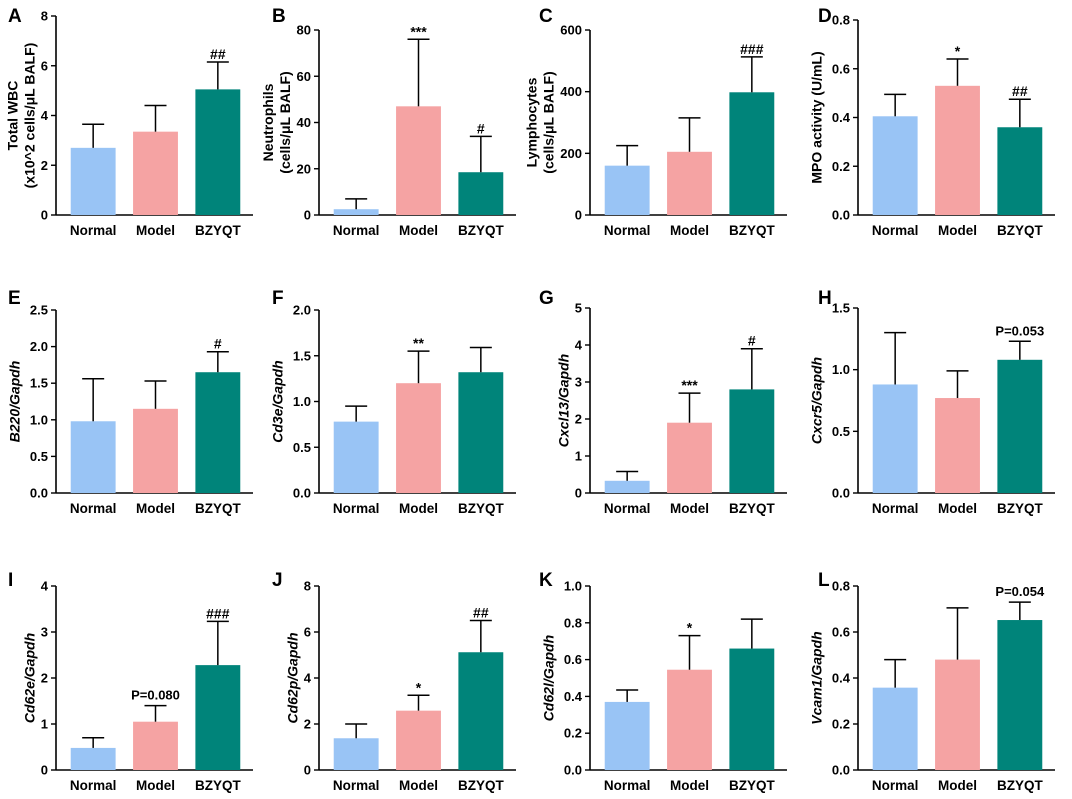 The width and height of the screenshot is (1072, 799). Describe the element at coordinates (302, 310) in the screenshot. I see `y-tick-label: 2.0` at that location.